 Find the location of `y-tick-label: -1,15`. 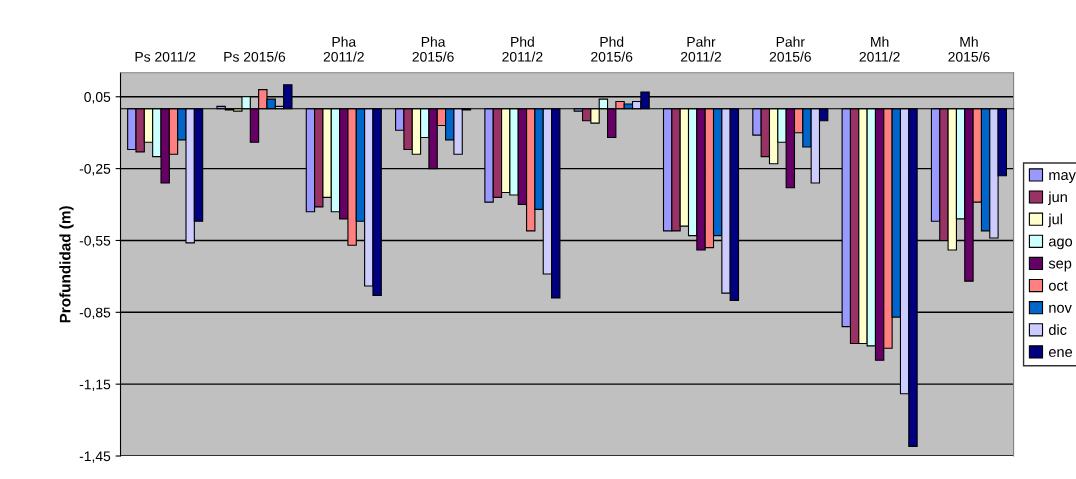

y-tick-label: -1,15 is located at coordinates (95, 385).